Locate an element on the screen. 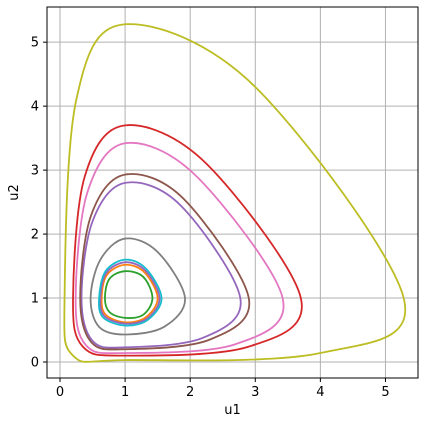 Image resolution: width=427 pixels, height=432 pixels. y-tick-label: 2 is located at coordinates (35, 235).